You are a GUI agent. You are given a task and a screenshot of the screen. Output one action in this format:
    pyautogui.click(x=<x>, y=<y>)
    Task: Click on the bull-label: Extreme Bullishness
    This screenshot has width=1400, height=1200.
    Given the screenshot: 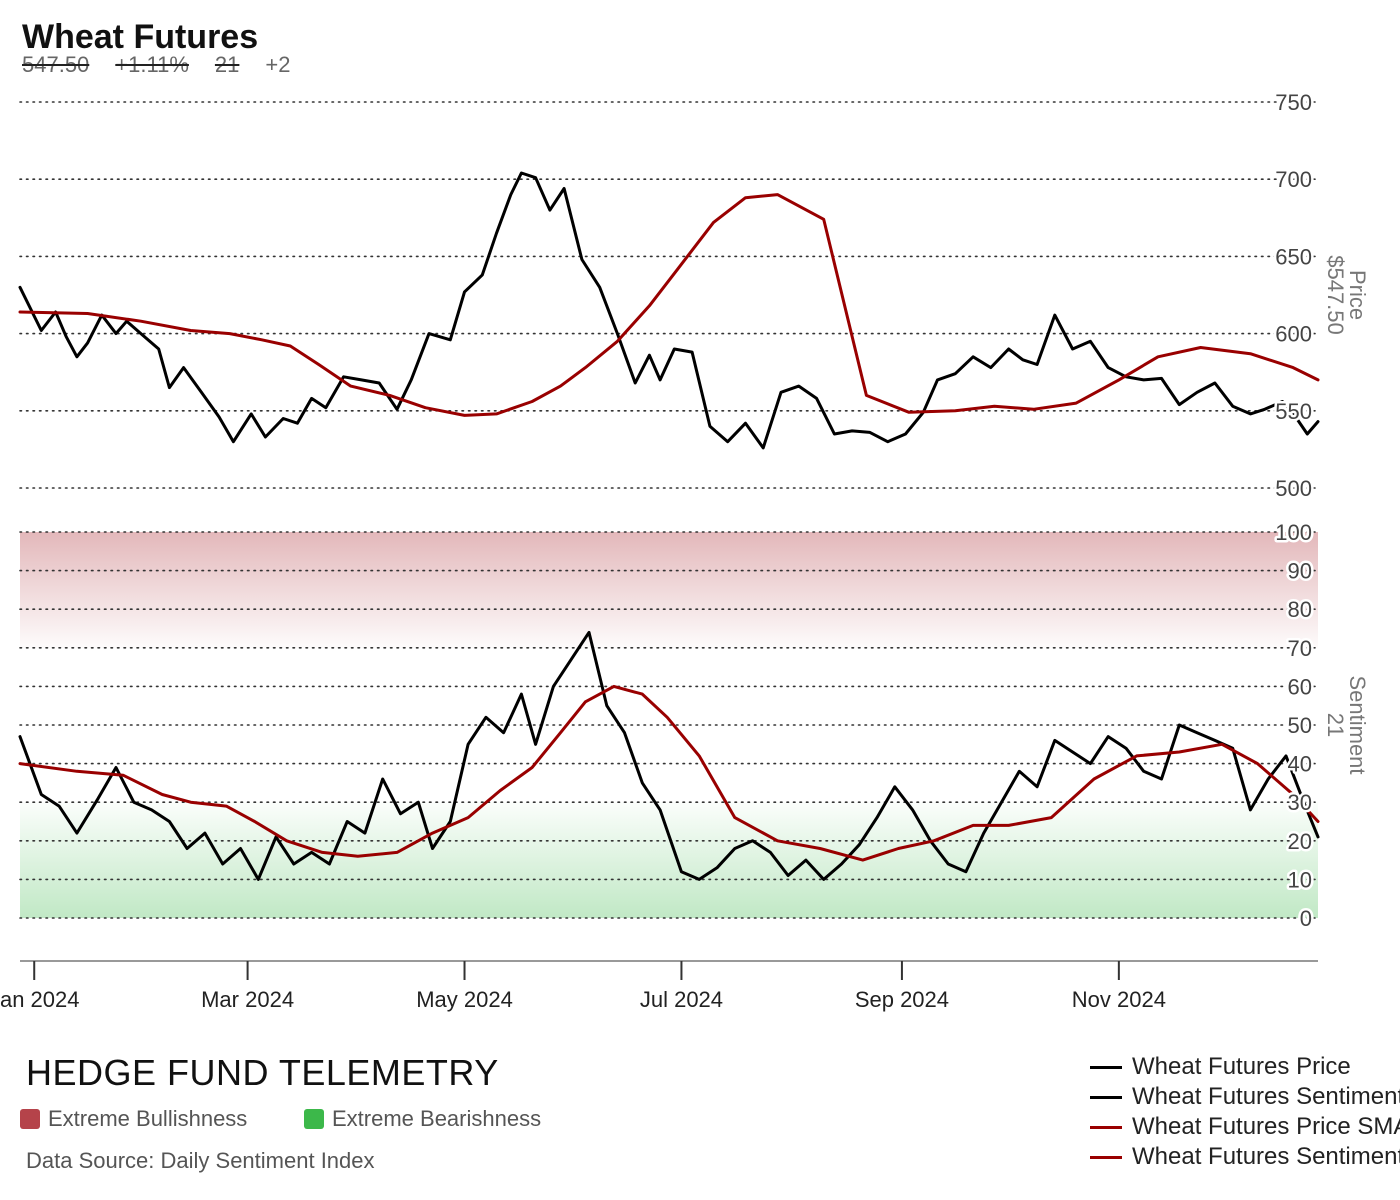 What is the action you would take?
    pyautogui.click(x=148, y=1118)
    